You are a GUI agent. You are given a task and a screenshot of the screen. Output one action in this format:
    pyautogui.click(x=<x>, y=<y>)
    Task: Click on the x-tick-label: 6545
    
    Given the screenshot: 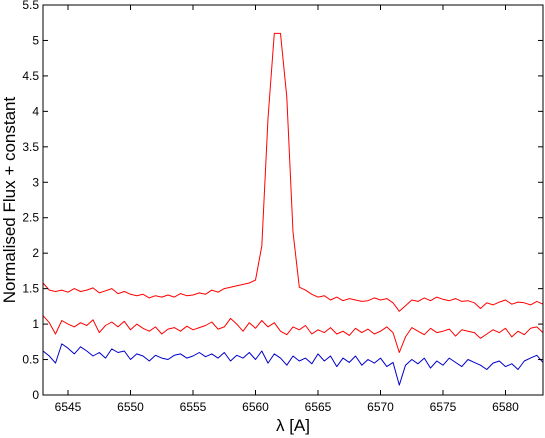 What is the action you would take?
    pyautogui.click(x=68, y=407)
    